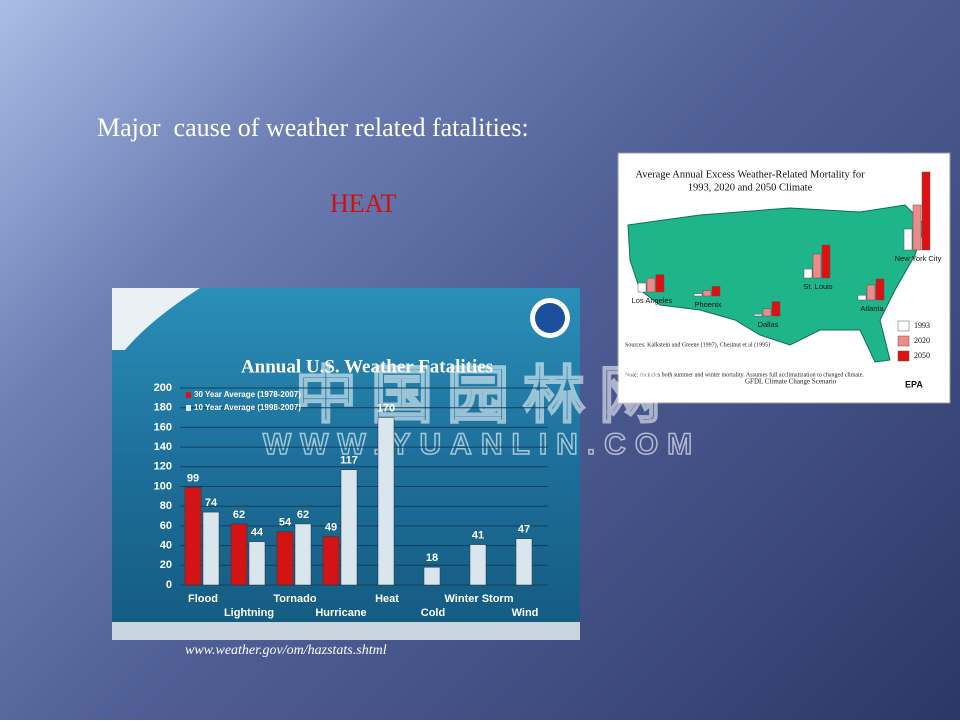 This screenshot has width=960, height=725. I want to click on value-label: 170, so click(386, 408).